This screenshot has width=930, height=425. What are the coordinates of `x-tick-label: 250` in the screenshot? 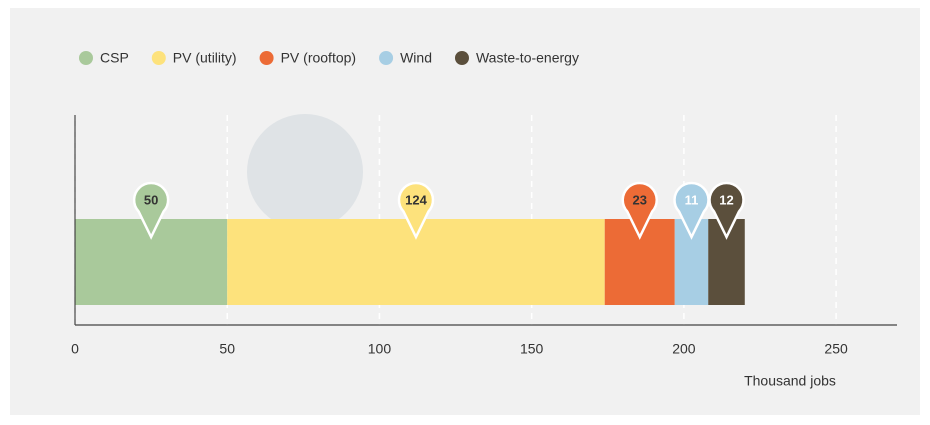 It's located at (836, 349).